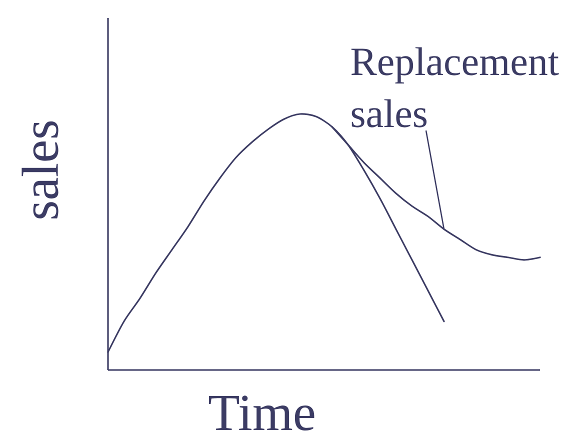 The height and width of the screenshot is (438, 565). I want to click on x-axis-title: Time, so click(261, 413).